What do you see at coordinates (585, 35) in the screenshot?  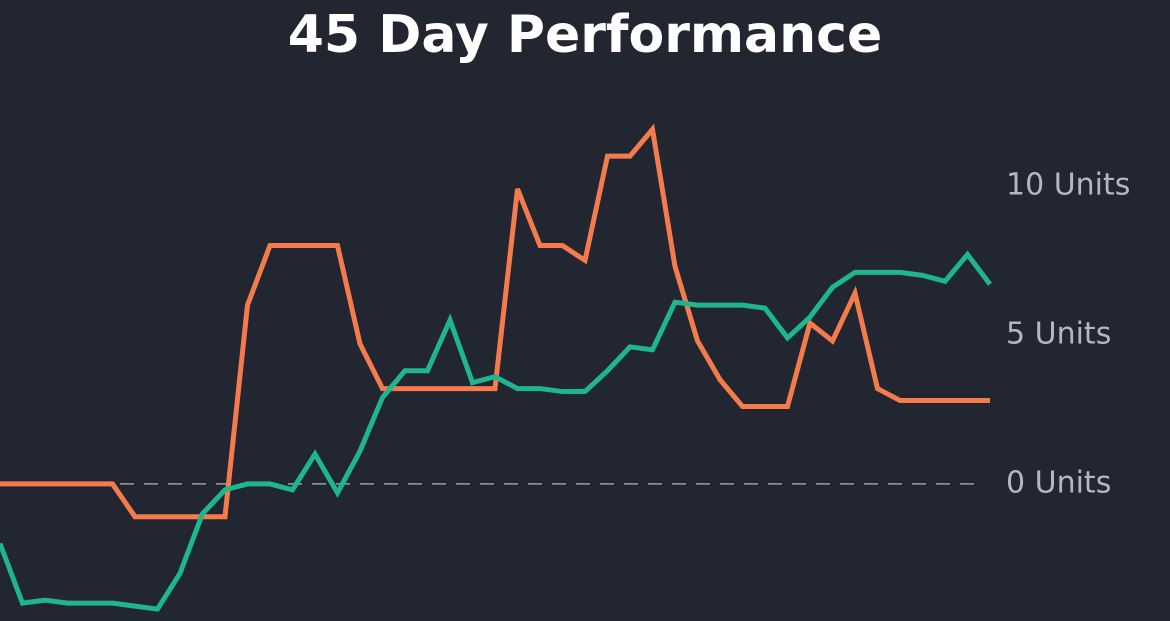 I see `chart-title: 45 Day Performance` at bounding box center [585, 35].